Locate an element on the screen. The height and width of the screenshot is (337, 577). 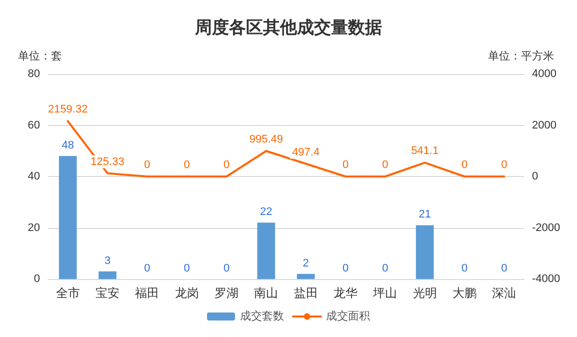
data-label: 48 is located at coordinates (68, 146).